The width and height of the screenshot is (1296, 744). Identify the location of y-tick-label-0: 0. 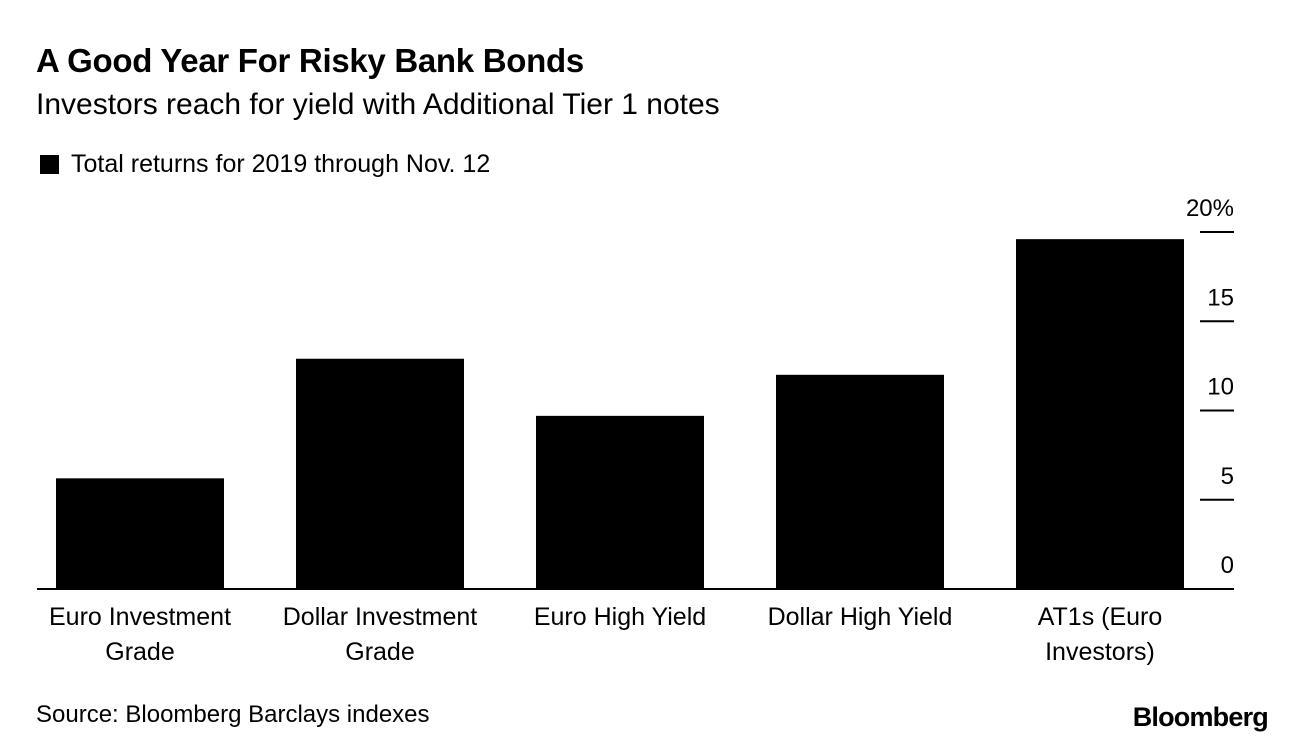
(1227, 565).